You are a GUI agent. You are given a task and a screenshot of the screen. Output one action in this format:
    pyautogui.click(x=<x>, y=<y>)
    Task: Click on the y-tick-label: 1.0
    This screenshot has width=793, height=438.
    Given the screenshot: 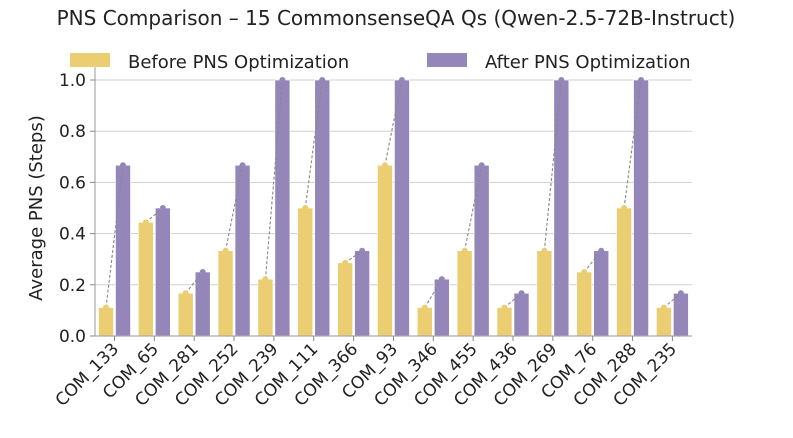 What is the action you would take?
    pyautogui.click(x=72, y=81)
    